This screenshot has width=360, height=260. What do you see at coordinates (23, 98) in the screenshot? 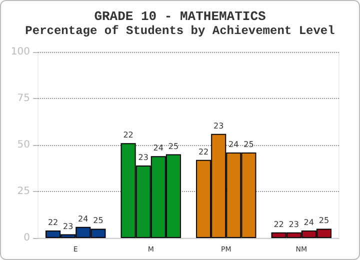
I see `y-tick-label: 75` at bounding box center [23, 98].